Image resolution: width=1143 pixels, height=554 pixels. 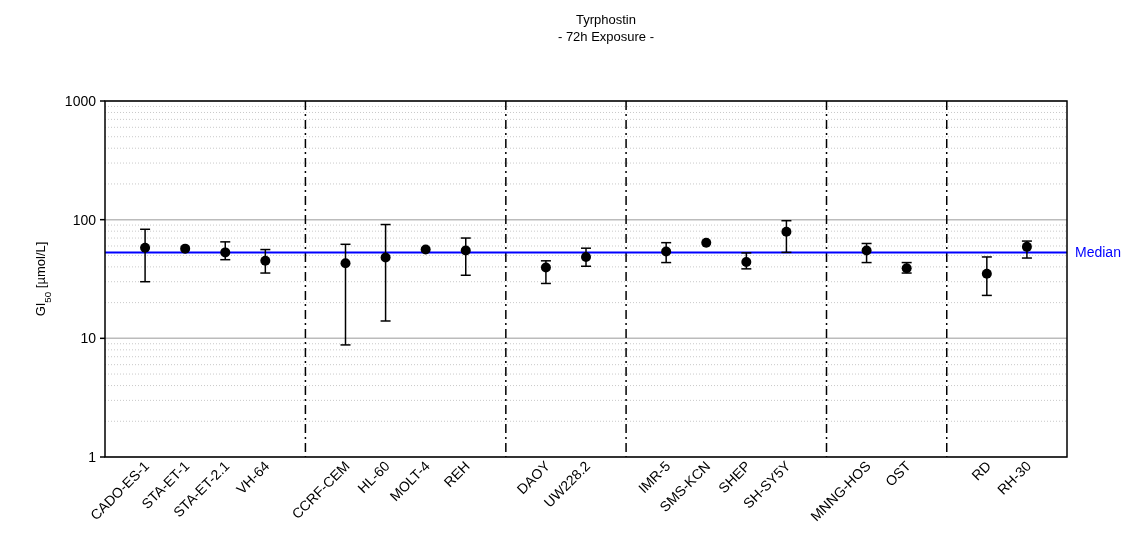 I want to click on y-tick-label: 10, so click(x=88, y=338).